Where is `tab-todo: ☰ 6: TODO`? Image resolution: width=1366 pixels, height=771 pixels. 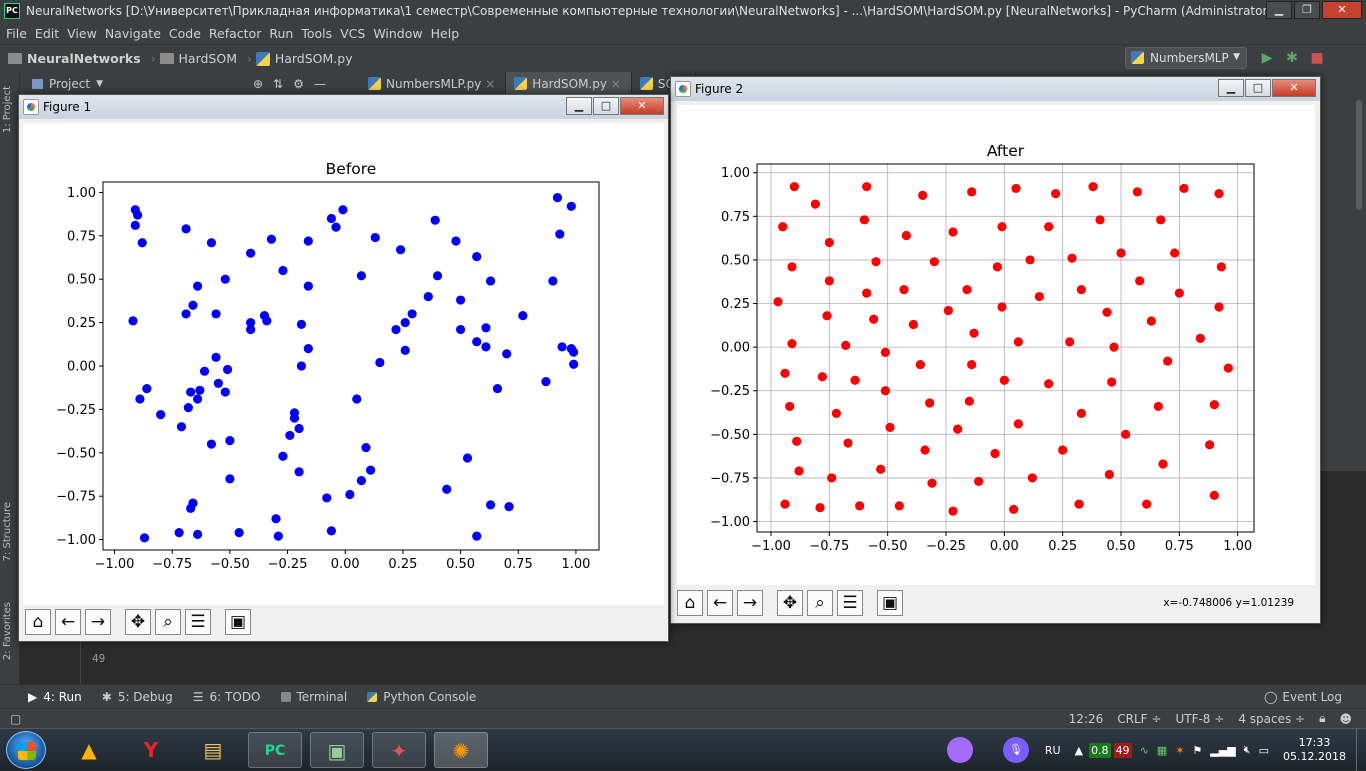
tab-todo: ☰ 6: TODO is located at coordinates (227, 697).